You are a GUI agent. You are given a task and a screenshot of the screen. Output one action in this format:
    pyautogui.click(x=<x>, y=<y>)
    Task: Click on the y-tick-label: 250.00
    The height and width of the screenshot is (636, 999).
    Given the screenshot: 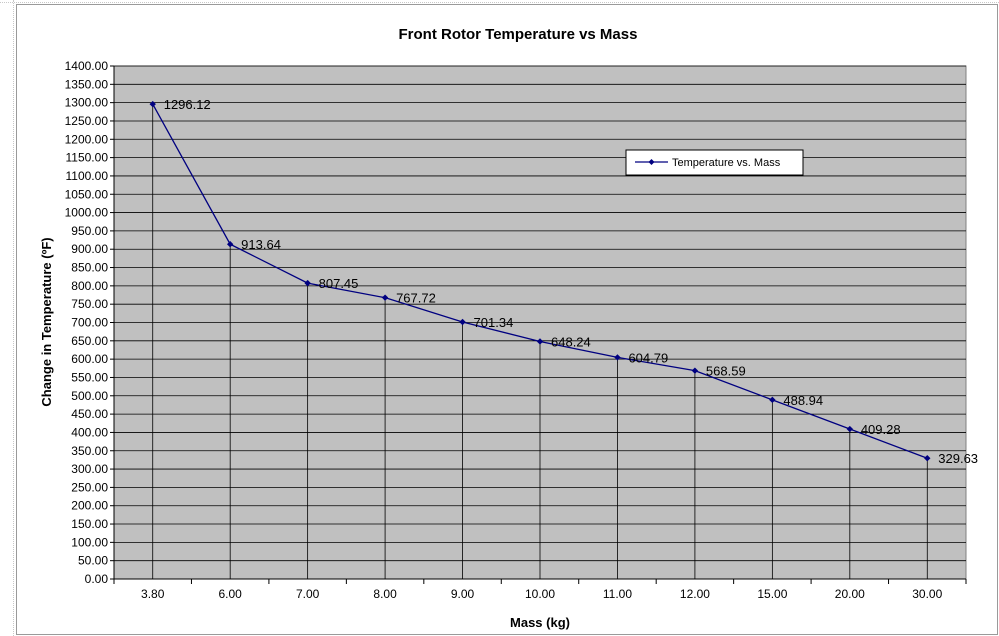 What is the action you would take?
    pyautogui.click(x=89, y=487)
    